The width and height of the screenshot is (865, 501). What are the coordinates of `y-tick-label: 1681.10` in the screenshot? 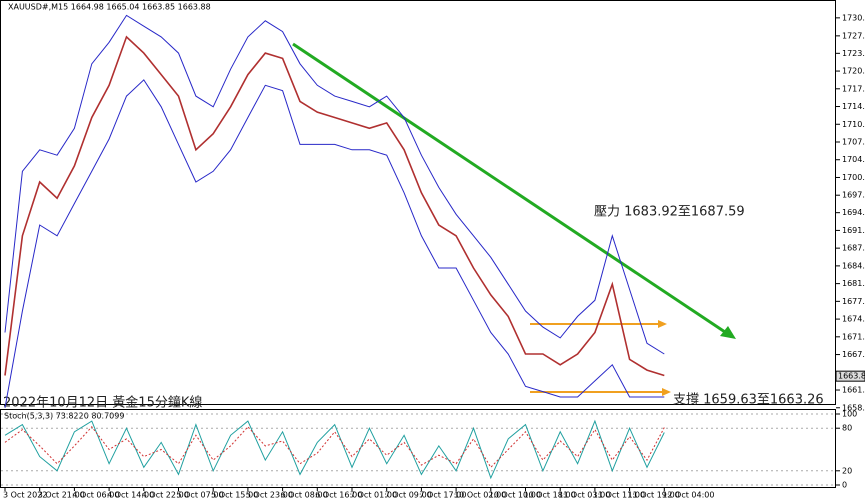 It's located at (853, 283).